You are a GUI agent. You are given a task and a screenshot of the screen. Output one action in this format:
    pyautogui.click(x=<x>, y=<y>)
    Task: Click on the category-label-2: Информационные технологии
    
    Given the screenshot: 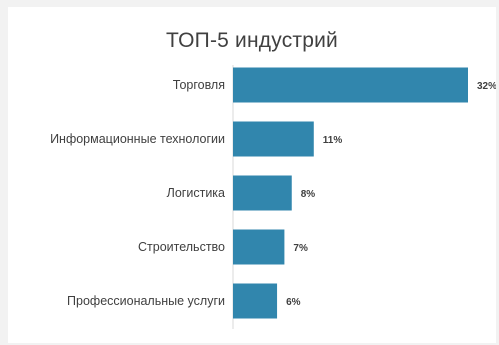 What is the action you would take?
    pyautogui.click(x=137, y=139)
    